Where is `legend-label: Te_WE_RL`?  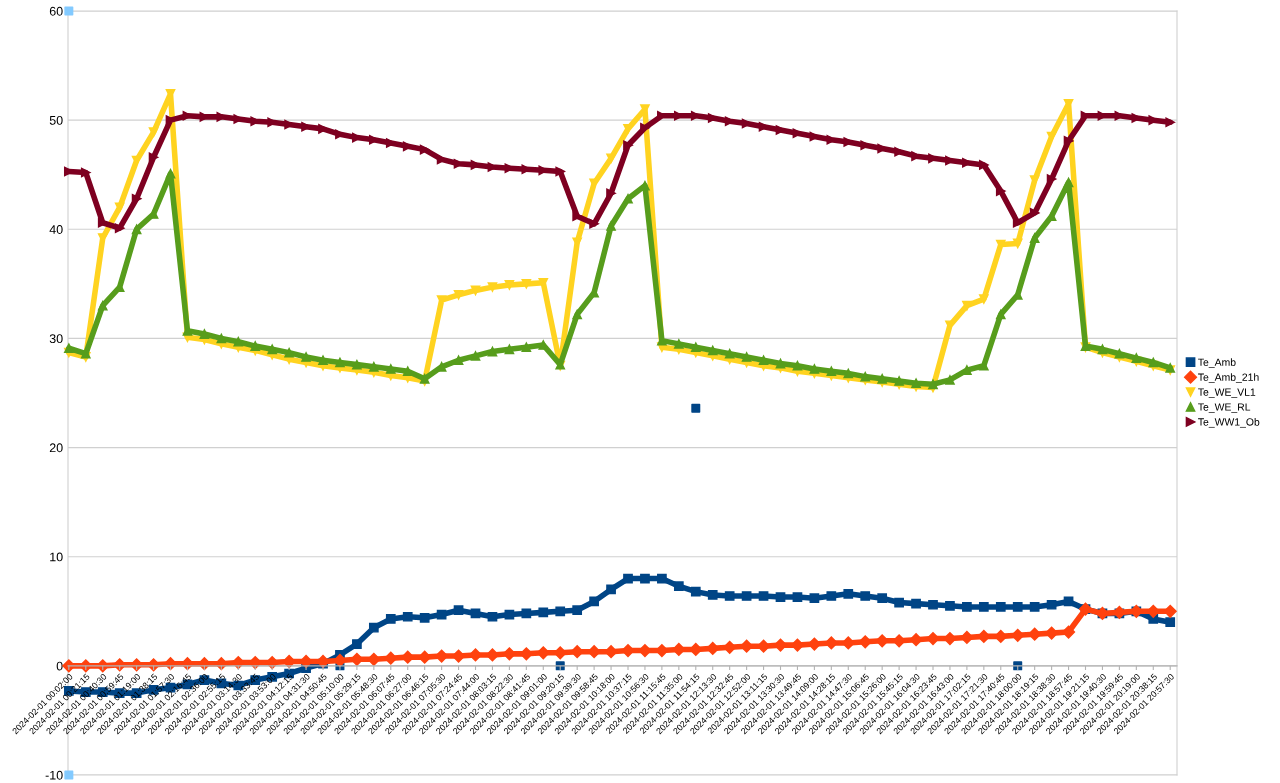 legend-label: Te_WE_RL is located at coordinates (1224, 408).